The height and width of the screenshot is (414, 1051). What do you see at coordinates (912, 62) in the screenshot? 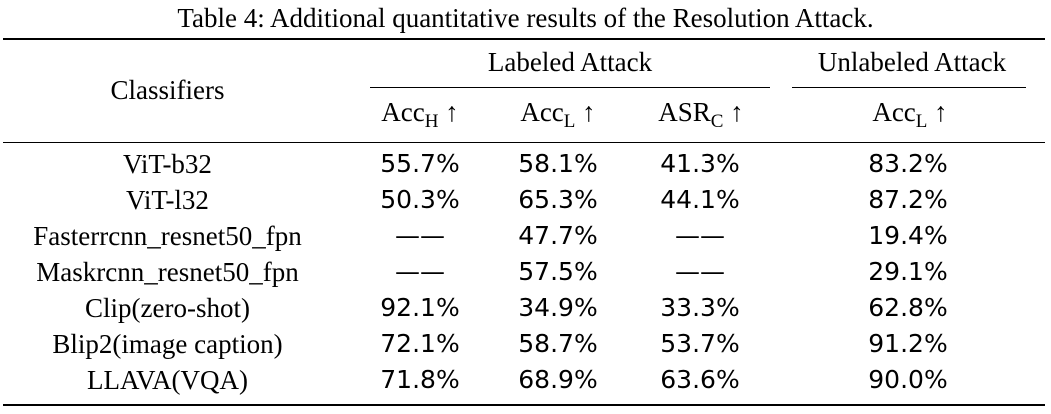
I see `unlabeled-attack-header: Unlabeled Attack` at bounding box center [912, 62].